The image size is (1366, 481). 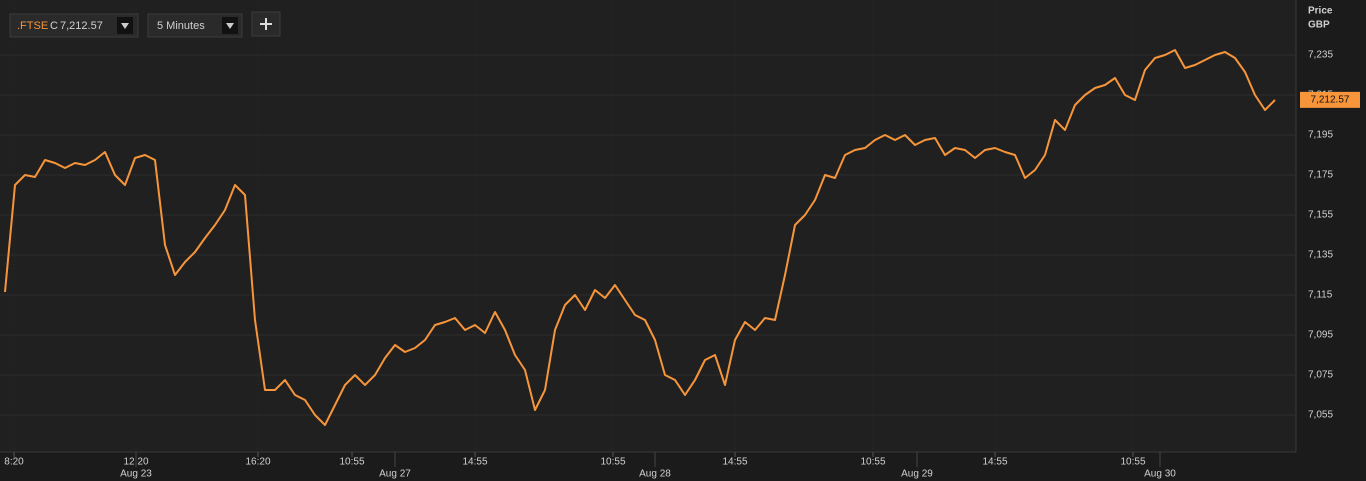 I want to click on date-tick-label: Aug 29, so click(x=917, y=474).